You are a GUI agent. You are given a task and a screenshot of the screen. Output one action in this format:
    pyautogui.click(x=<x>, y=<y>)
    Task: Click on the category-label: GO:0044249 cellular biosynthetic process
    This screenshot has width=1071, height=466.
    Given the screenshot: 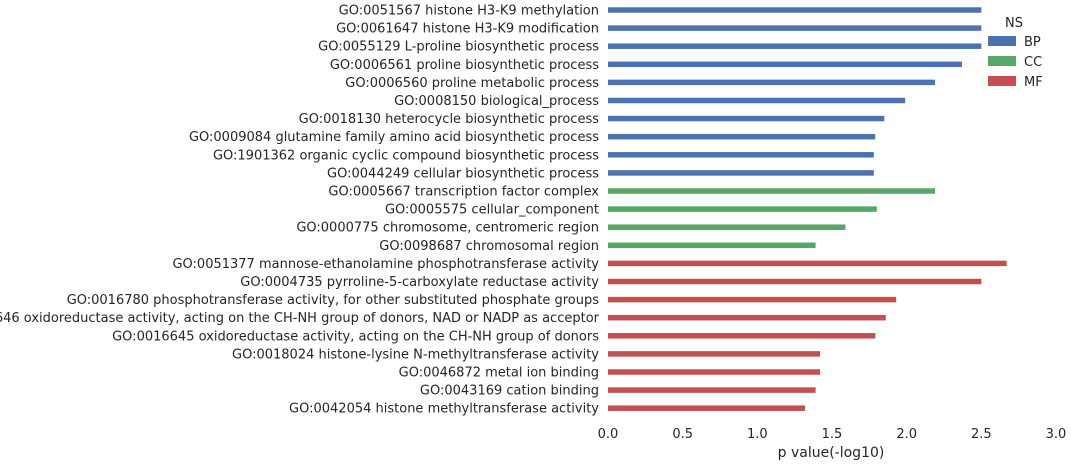 What is the action you would take?
    pyautogui.click(x=463, y=173)
    